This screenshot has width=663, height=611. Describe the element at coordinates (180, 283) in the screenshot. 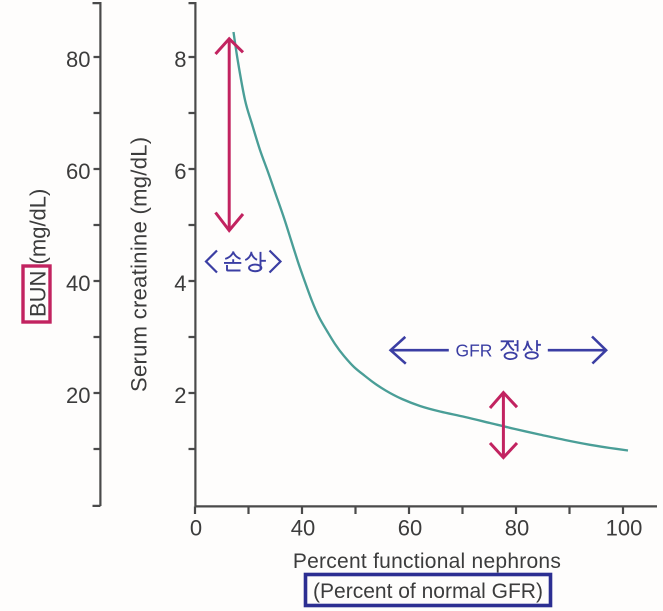

I see `svg-text: 4` at that location.